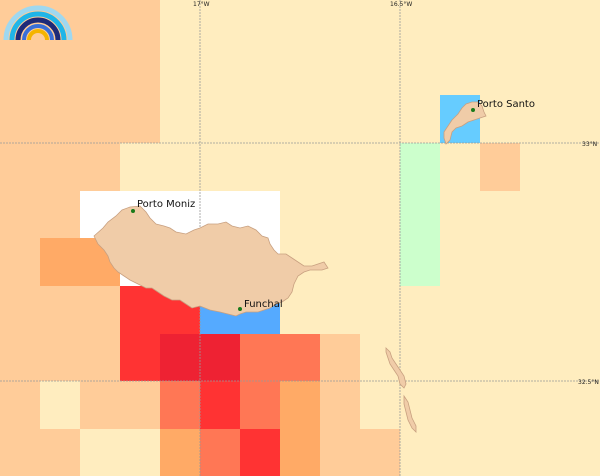 Image resolution: width=600 pixels, height=476 pixels. What do you see at coordinates (240, 309) in the screenshot?
I see `funchal-marker` at bounding box center [240, 309].